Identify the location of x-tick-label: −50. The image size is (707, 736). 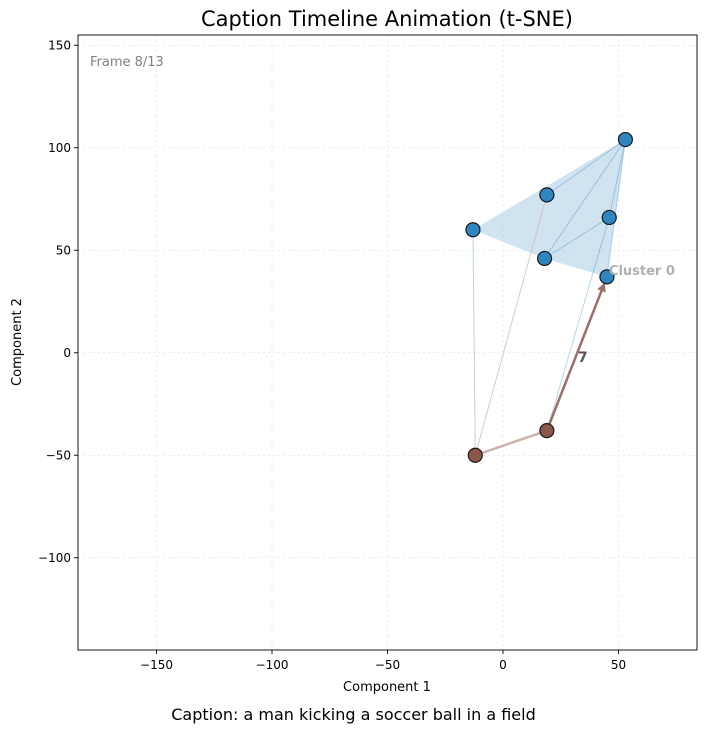
(387, 665).